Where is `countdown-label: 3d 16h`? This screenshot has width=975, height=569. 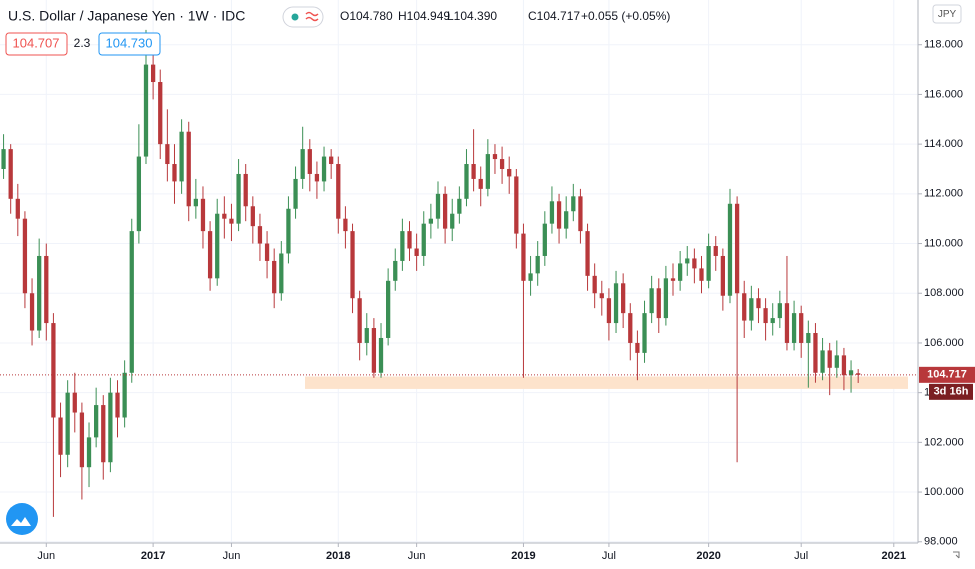
countdown-label: 3d 16h is located at coordinates (951, 392).